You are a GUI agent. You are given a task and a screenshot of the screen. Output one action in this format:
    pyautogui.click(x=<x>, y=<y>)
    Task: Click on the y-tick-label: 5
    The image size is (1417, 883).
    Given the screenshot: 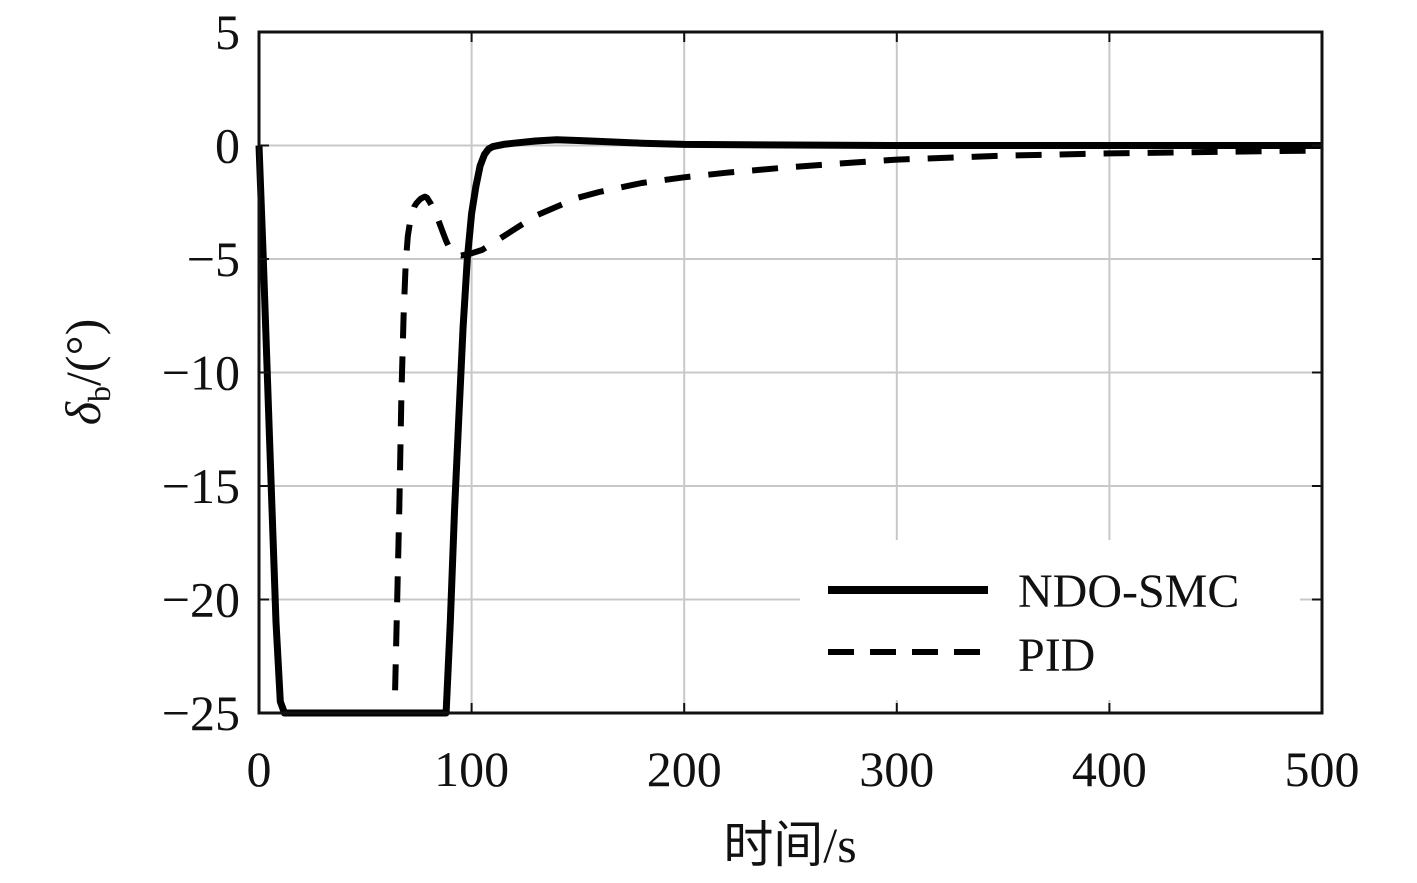 What is the action you would take?
    pyautogui.click(x=227, y=32)
    